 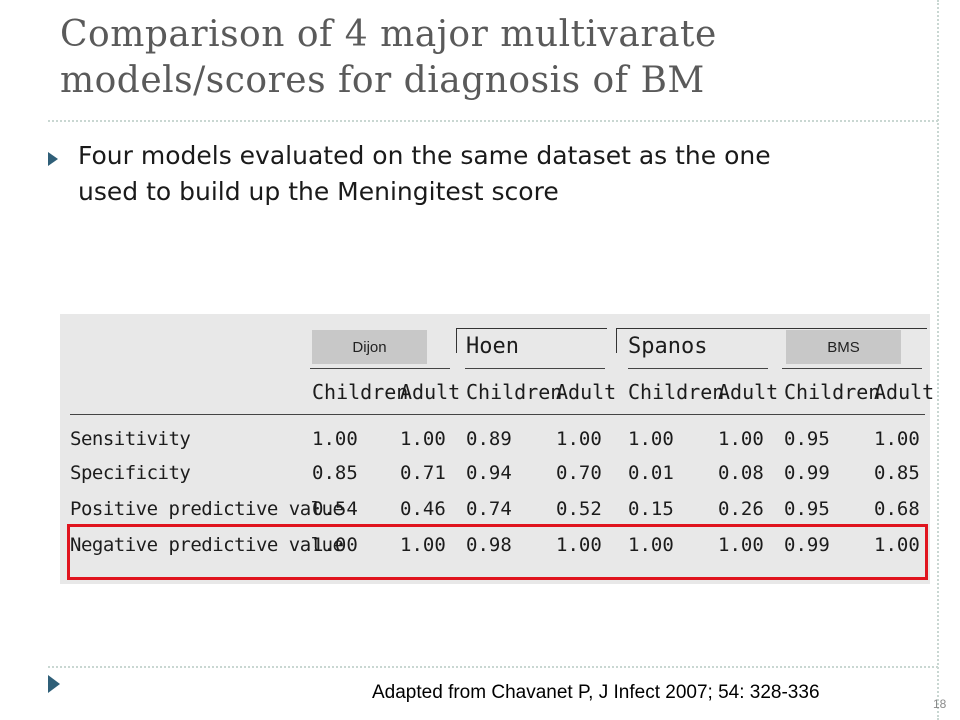 What do you see at coordinates (514, 392) in the screenshot?
I see `subheader-hoen-children: Children` at bounding box center [514, 392].